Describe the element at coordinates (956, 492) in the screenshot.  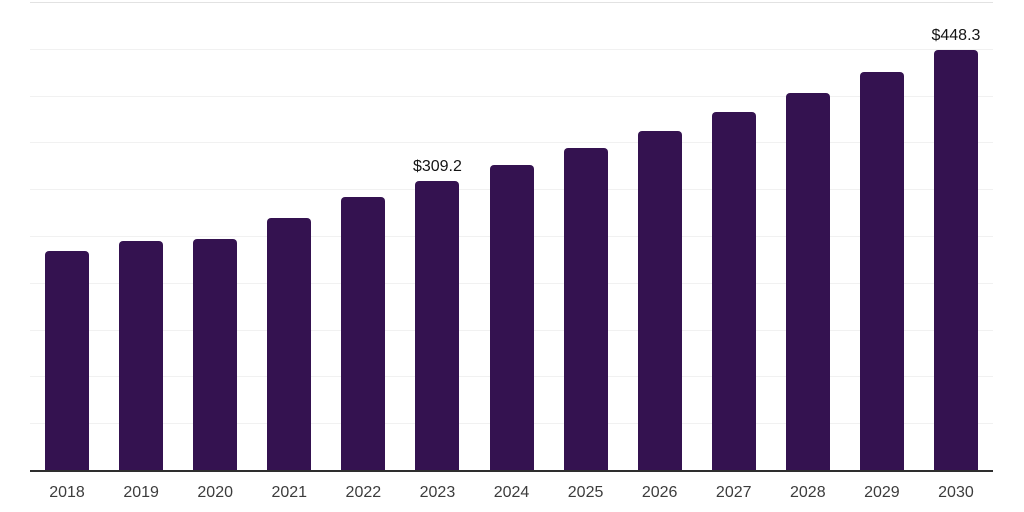
I see `x-tick-label-2030: 2030` at that location.